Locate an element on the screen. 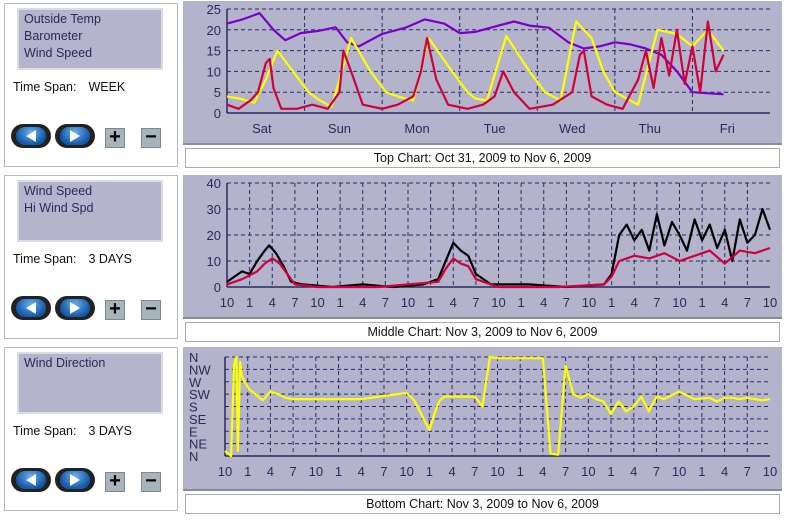 This screenshot has height=520, width=787. y-tick-label: NE is located at coordinates (198, 444).